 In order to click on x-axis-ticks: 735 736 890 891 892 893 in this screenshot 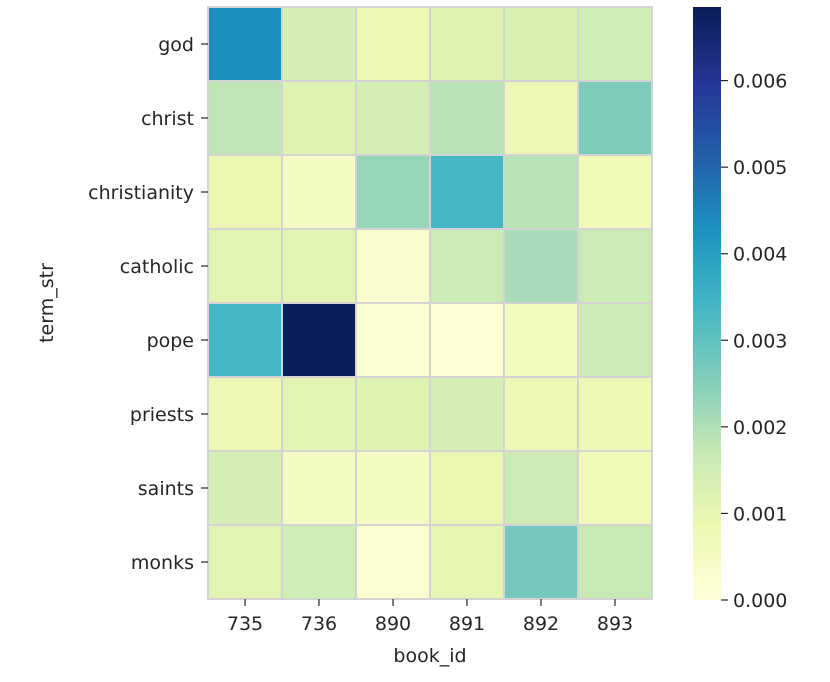, I will do `click(430, 617)`.